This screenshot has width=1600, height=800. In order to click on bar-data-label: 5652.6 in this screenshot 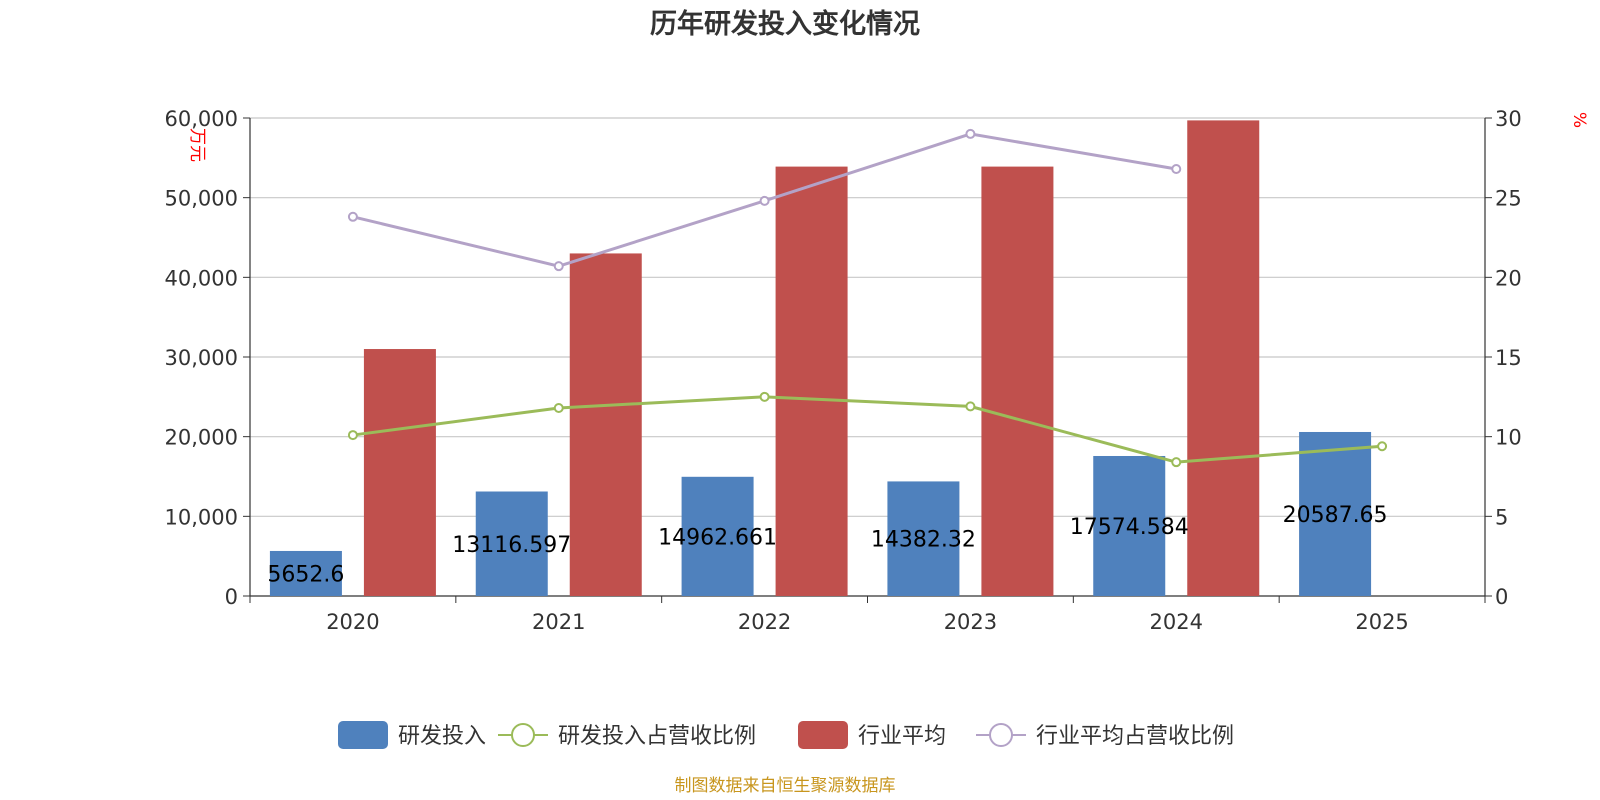, I will do `click(305, 574)`.